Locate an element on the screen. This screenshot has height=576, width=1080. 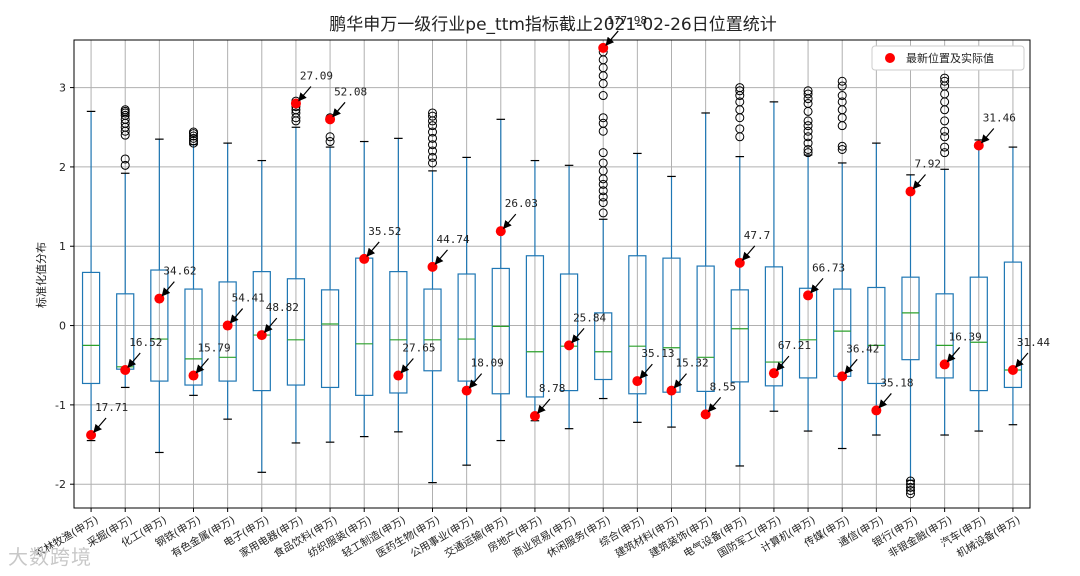
data-label: 16.39 is located at coordinates (965, 336).